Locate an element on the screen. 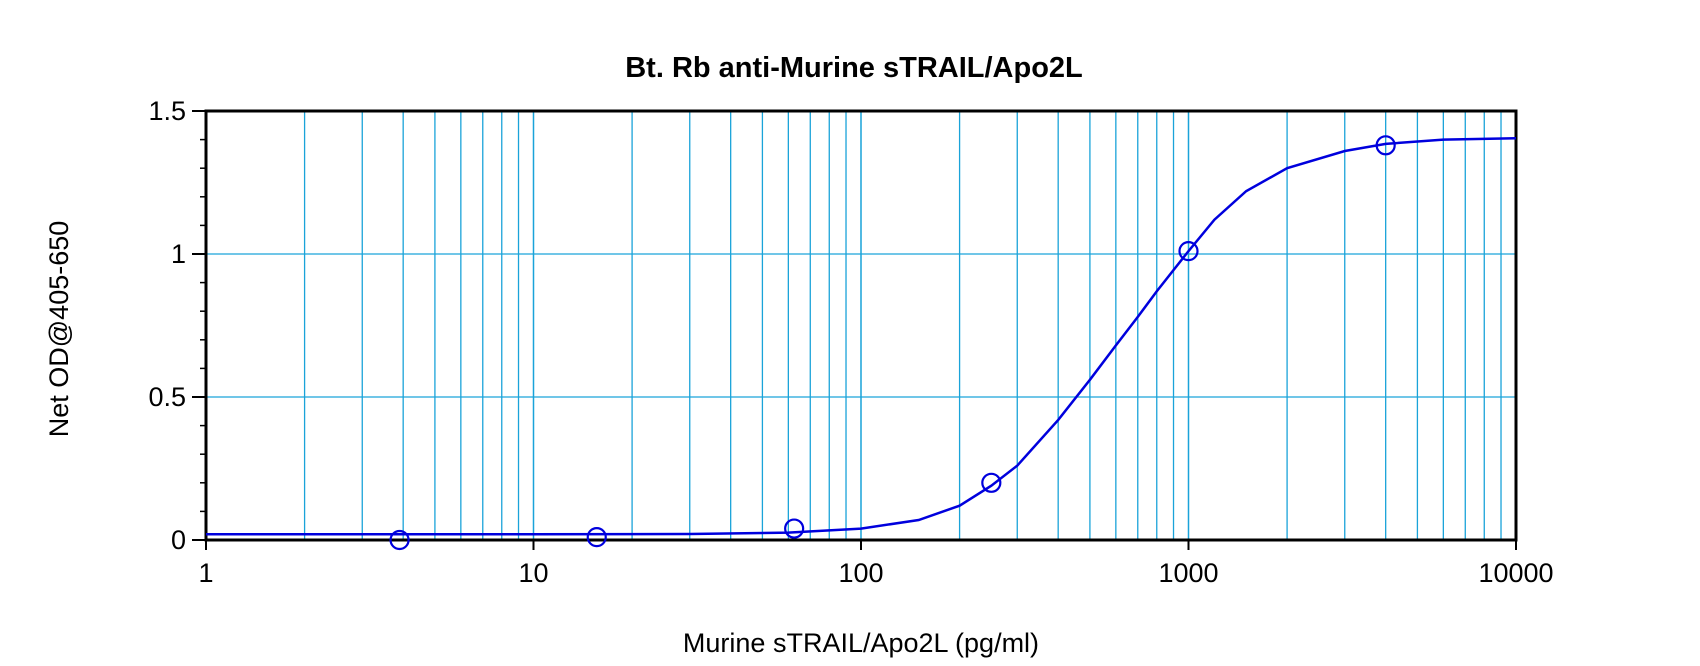 This screenshot has width=1700, height=666. x-tick-label: 10 is located at coordinates (533, 573).